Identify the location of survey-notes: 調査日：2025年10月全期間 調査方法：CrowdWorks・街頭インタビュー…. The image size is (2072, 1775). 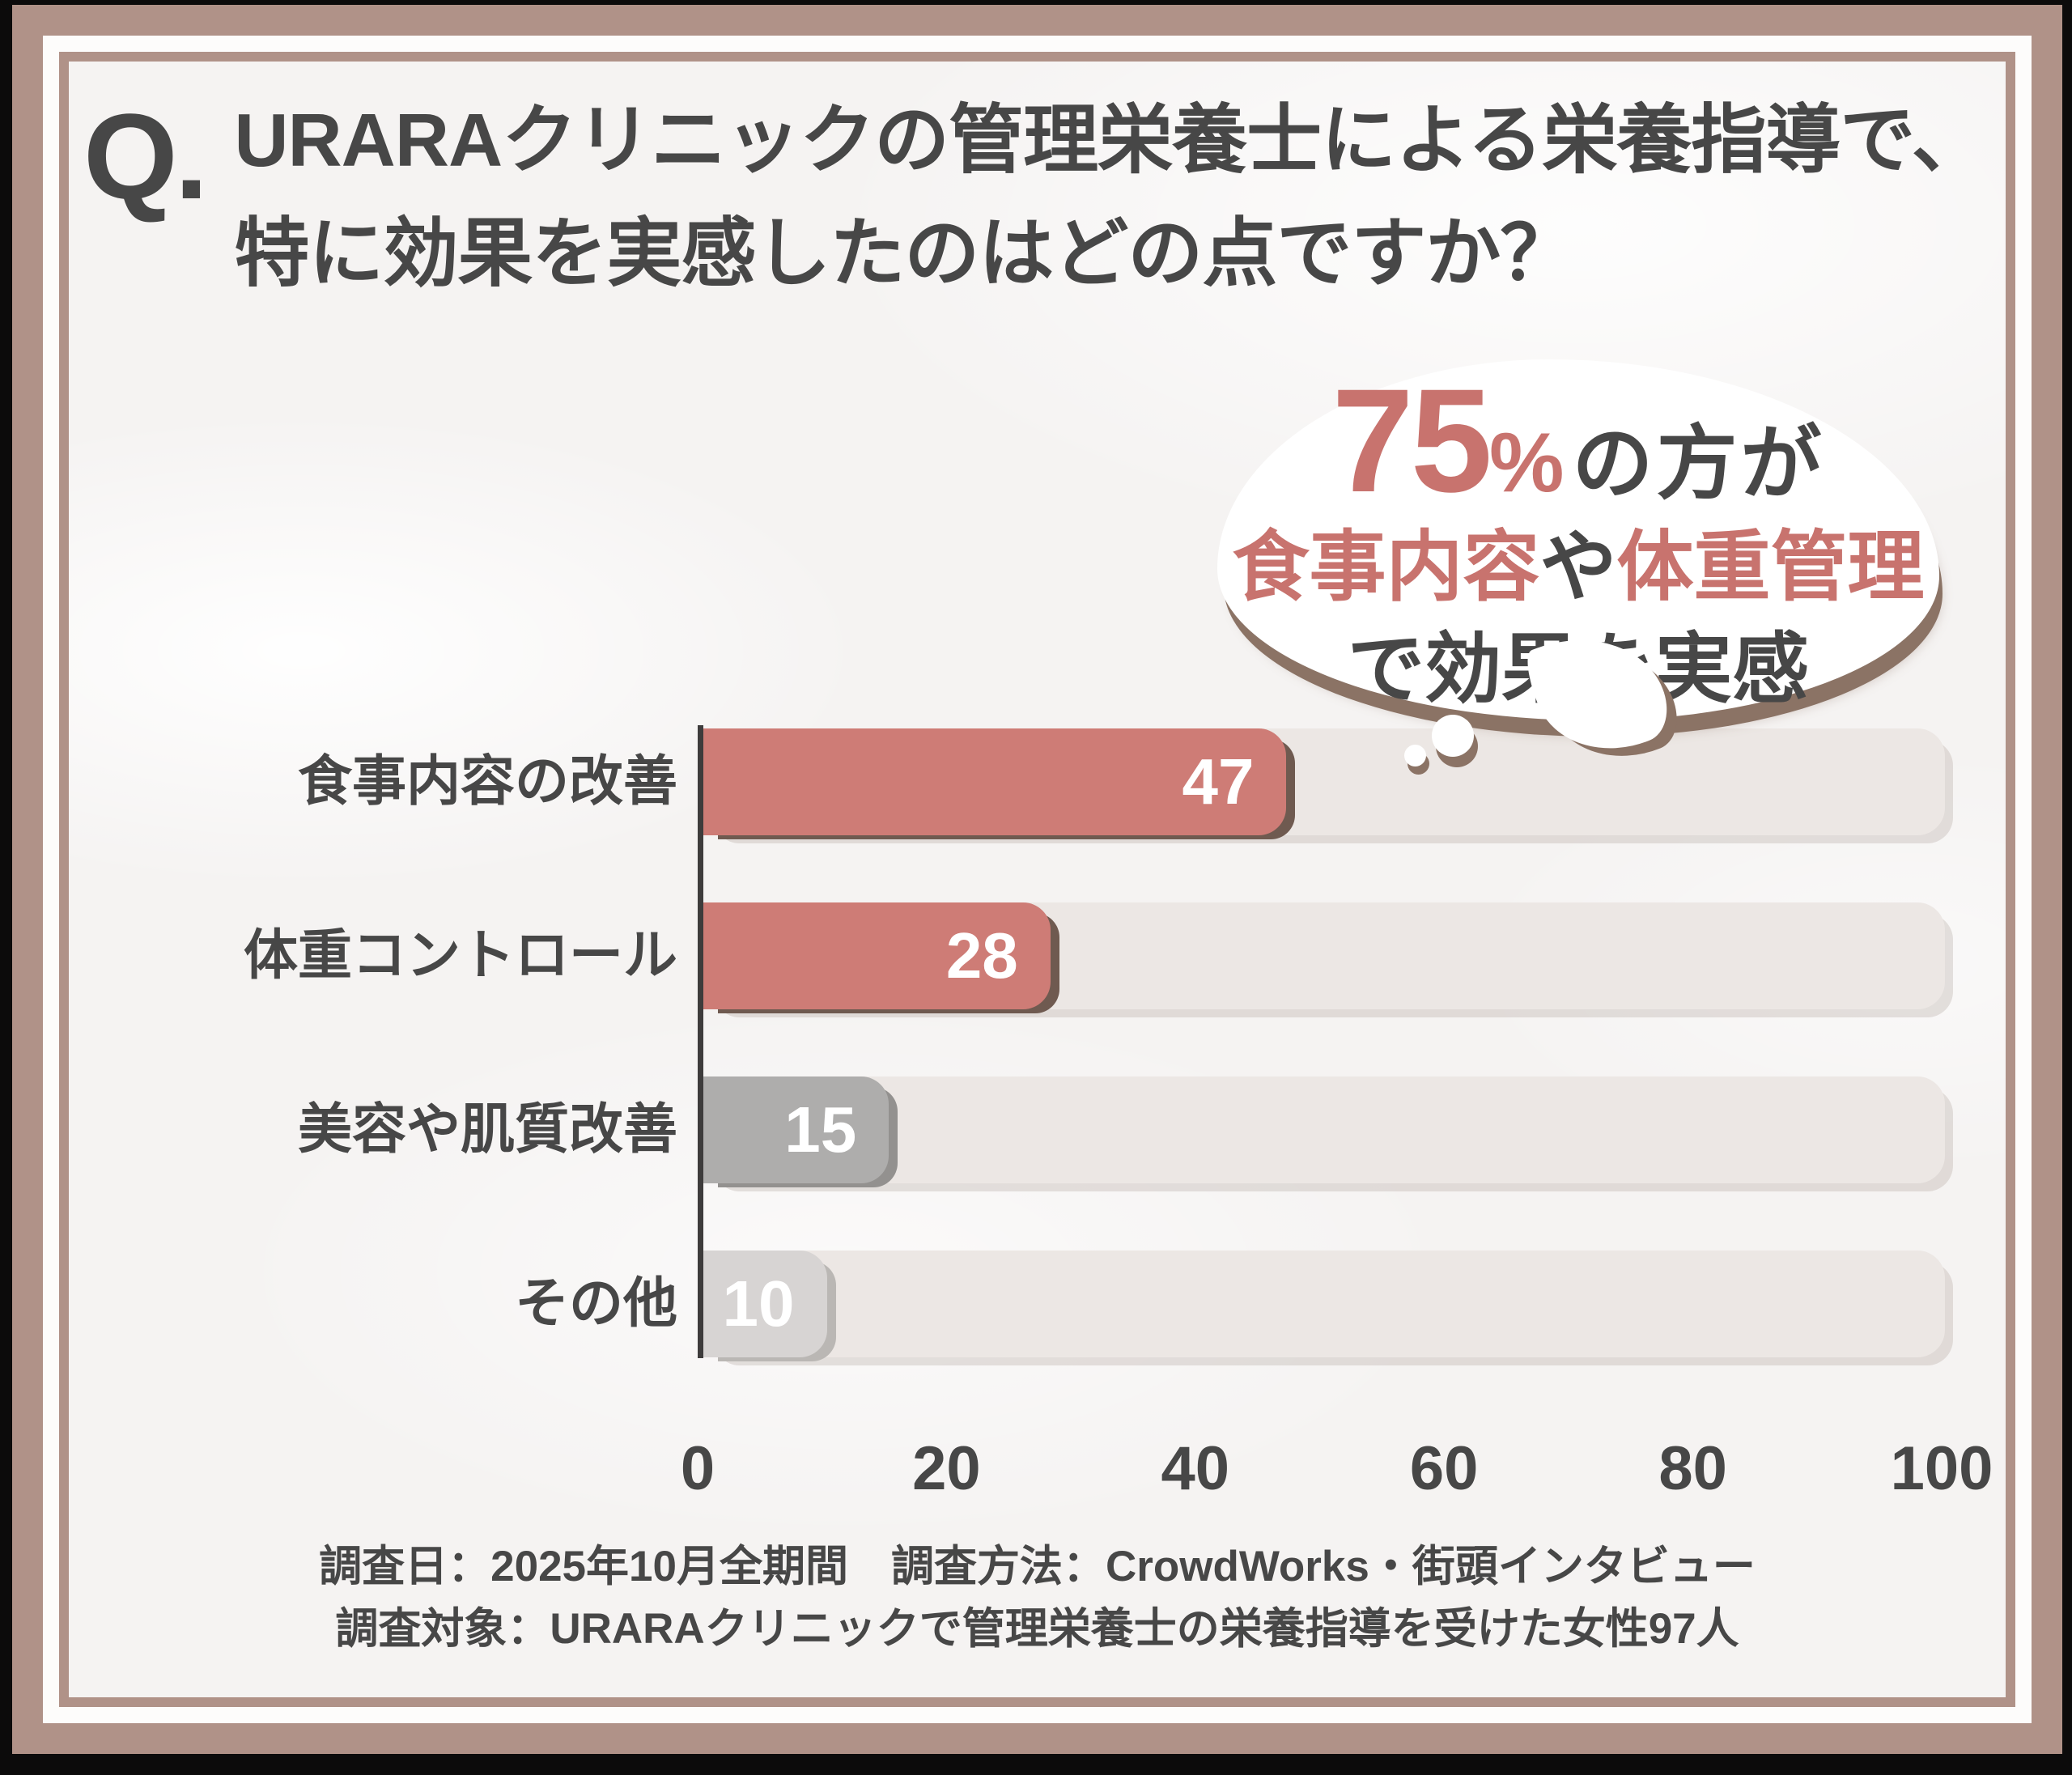
(1037, 1598).